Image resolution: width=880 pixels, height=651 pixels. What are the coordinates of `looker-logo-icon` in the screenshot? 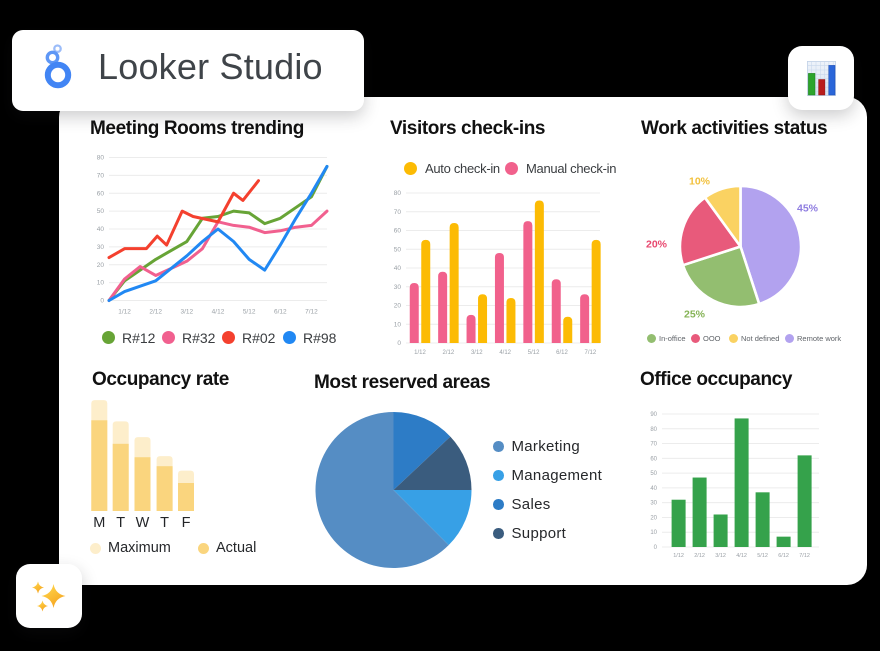 It's located at (58, 66).